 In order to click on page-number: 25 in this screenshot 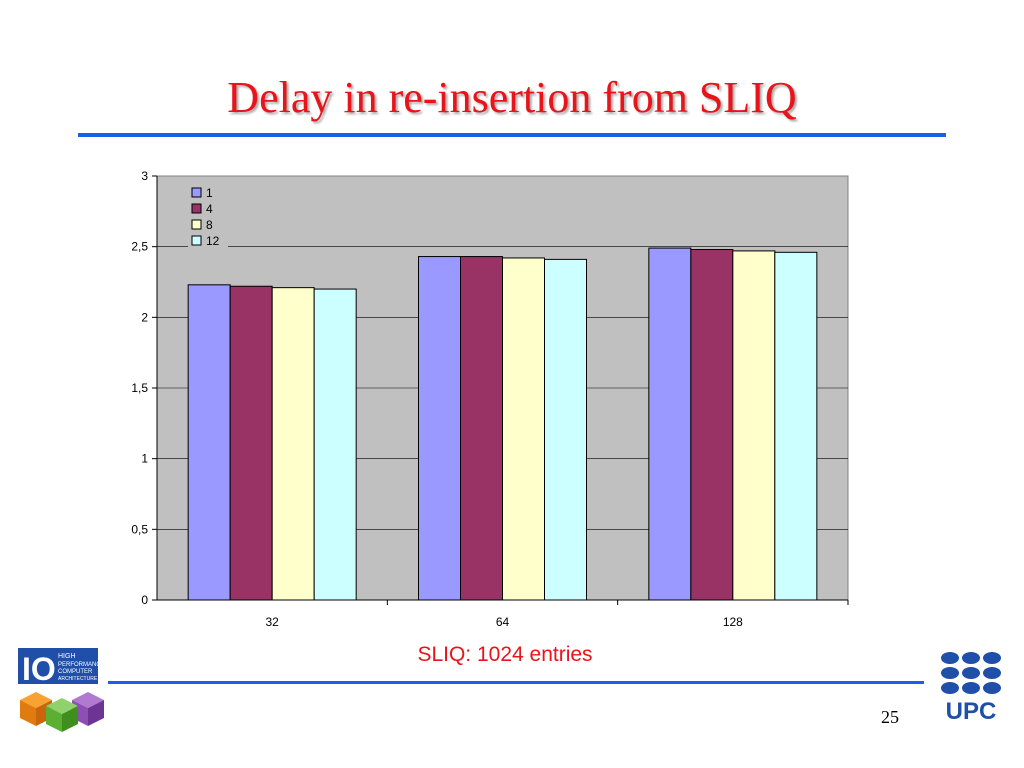, I will do `click(890, 717)`.